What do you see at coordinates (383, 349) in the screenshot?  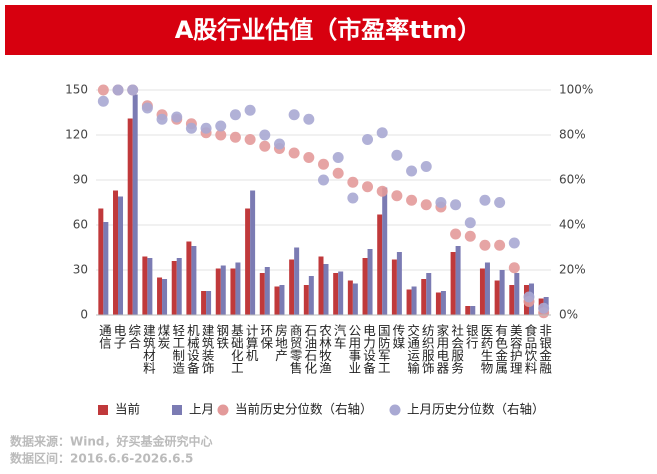 I see `x-tick-label: 国防军工` at bounding box center [383, 349].